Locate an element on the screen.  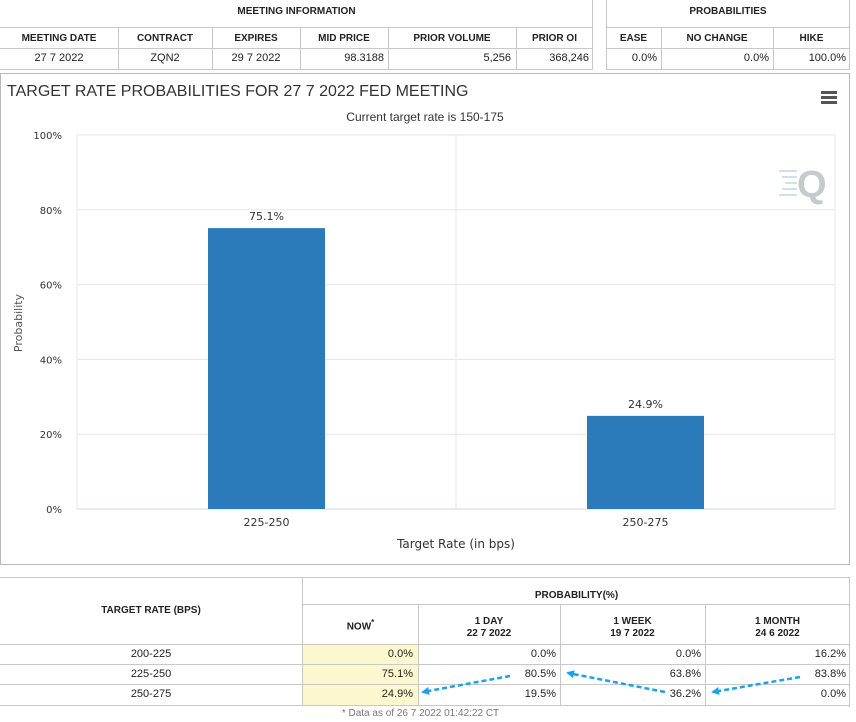
value-prior-oi: 368,246 is located at coordinates (569, 58).